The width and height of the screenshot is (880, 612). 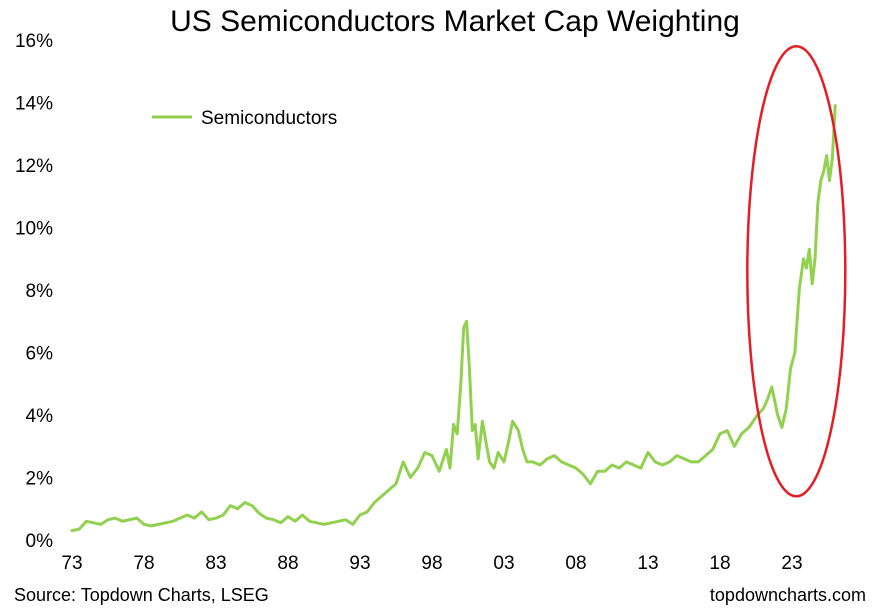 What do you see at coordinates (287, 563) in the screenshot?
I see `x-tick-label: 88` at bounding box center [287, 563].